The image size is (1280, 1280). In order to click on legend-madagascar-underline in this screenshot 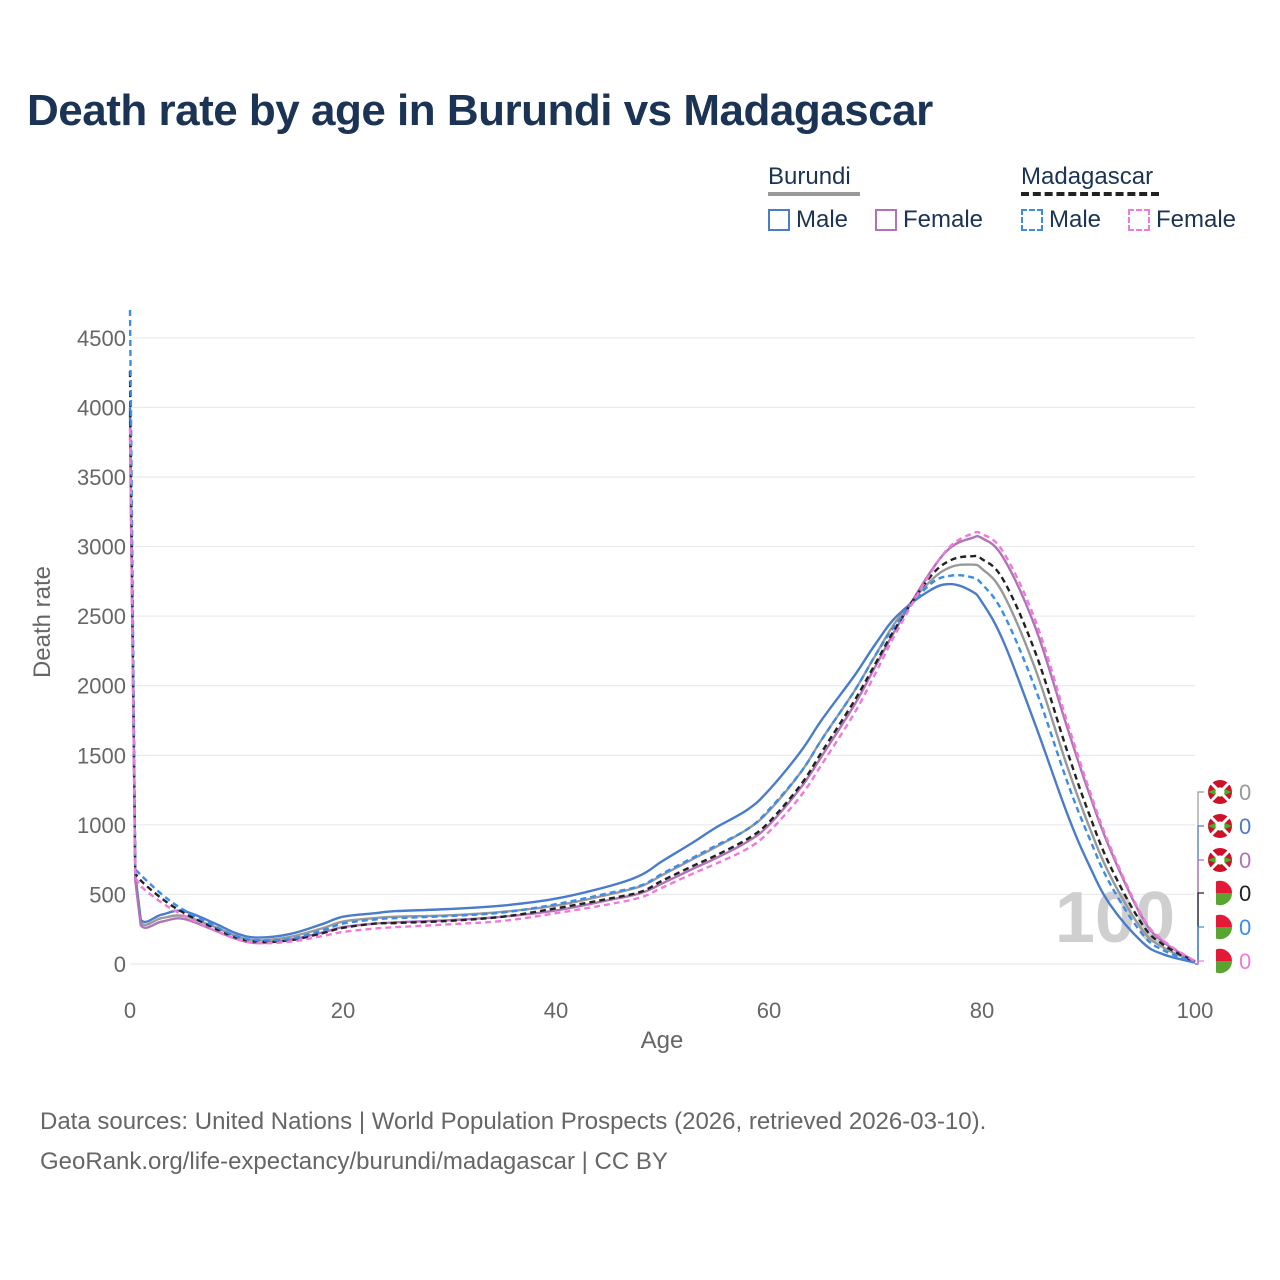, I will do `click(1090, 194)`.